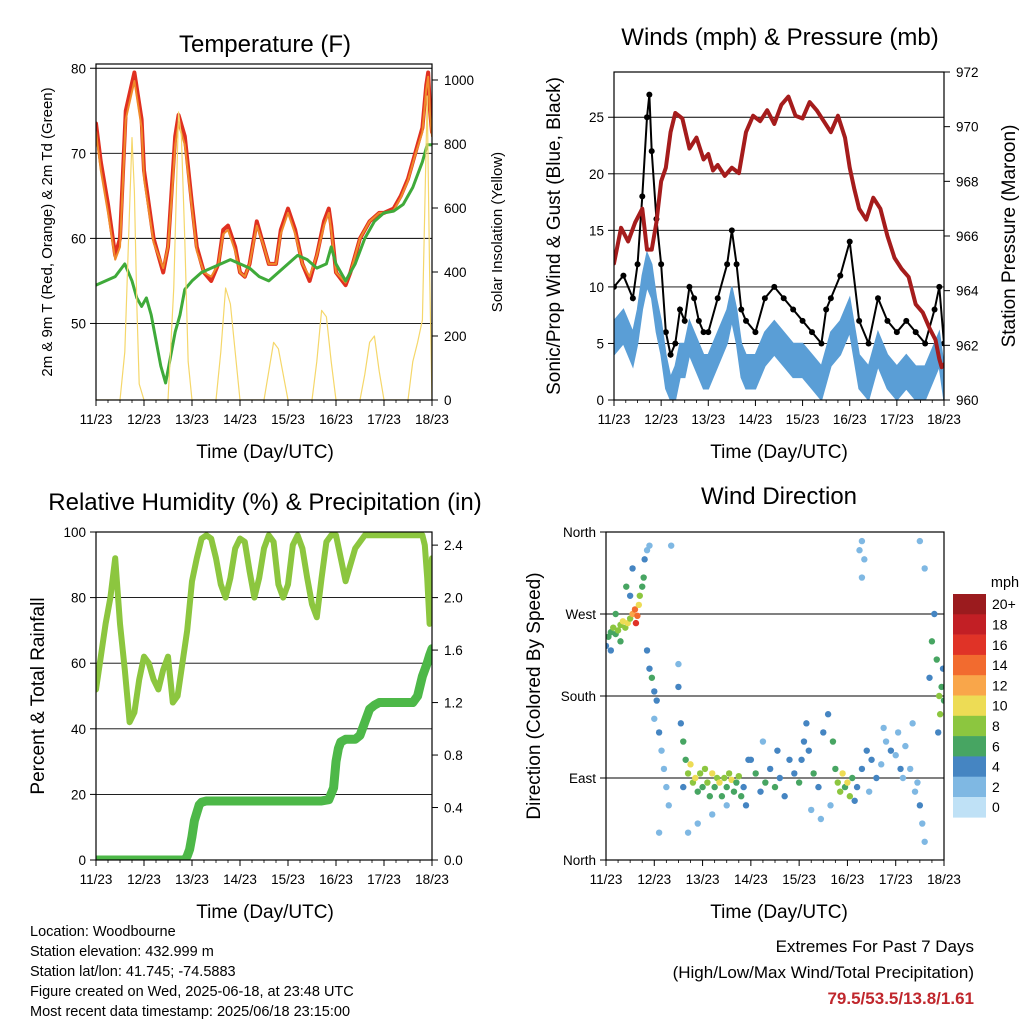  What do you see at coordinates (432, 879) in the screenshot?
I see `humidity-xtick-label: 18/23` at bounding box center [432, 879].